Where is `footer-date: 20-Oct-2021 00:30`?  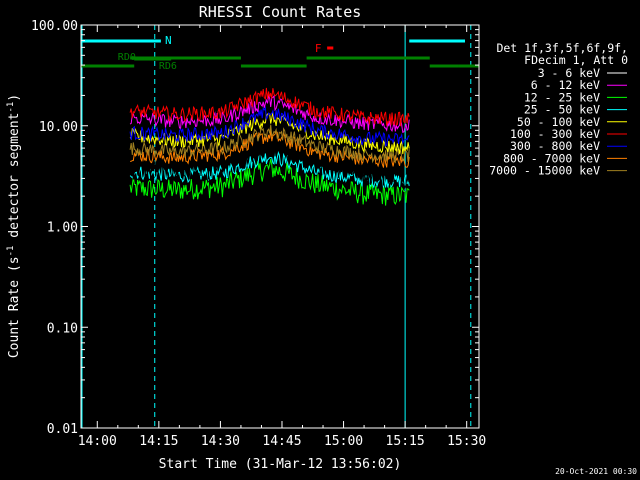
footer-date: 20-Oct-2021 00:30 is located at coordinates (596, 471).